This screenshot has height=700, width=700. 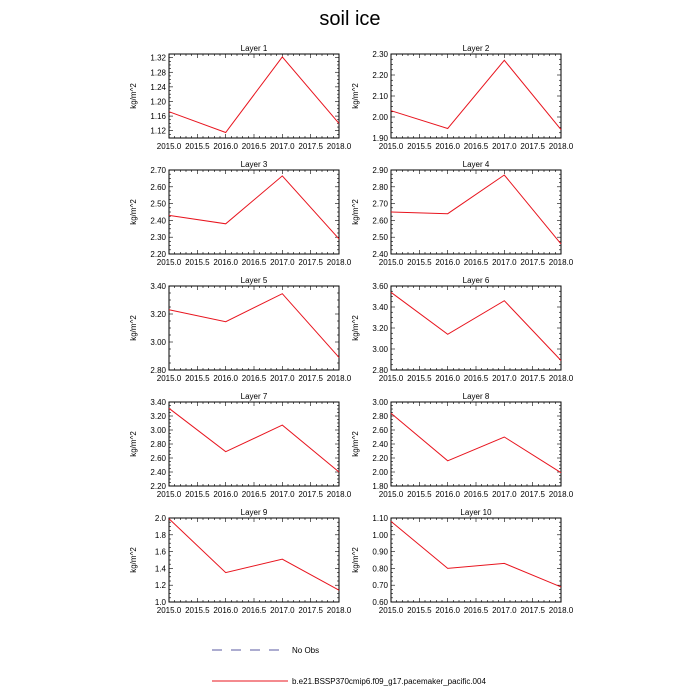 I want to click on y-tick-label: 0.80, so click(x=380, y=568).